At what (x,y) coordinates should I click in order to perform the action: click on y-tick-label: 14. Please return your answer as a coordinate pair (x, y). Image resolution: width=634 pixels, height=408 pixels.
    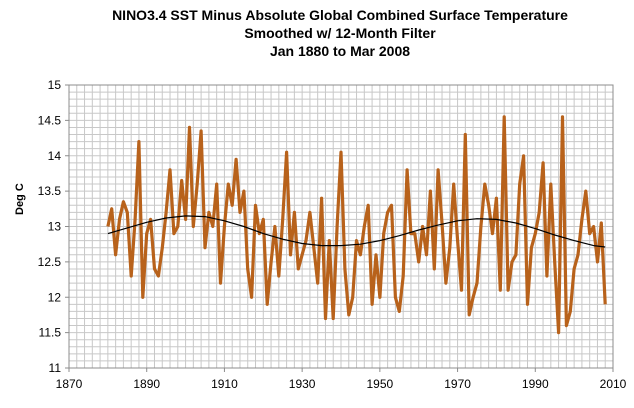
    Looking at the image, I should click on (55, 156).